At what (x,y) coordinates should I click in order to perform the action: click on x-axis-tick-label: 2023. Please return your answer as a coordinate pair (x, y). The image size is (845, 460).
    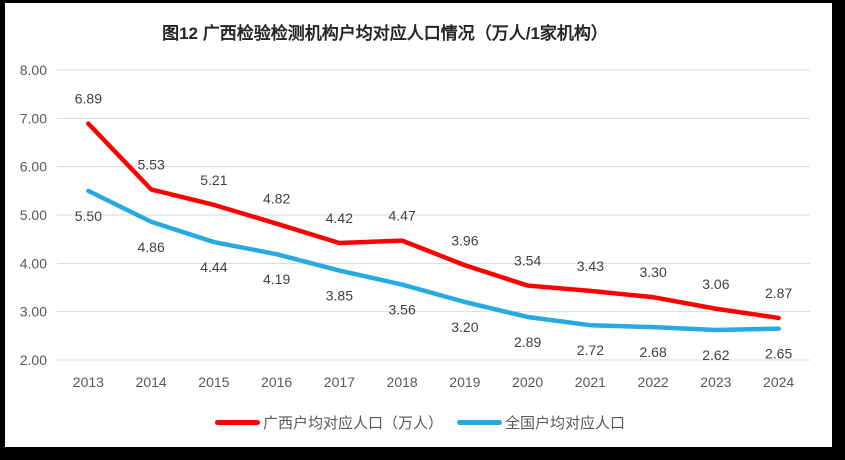
    Looking at the image, I should click on (715, 382).